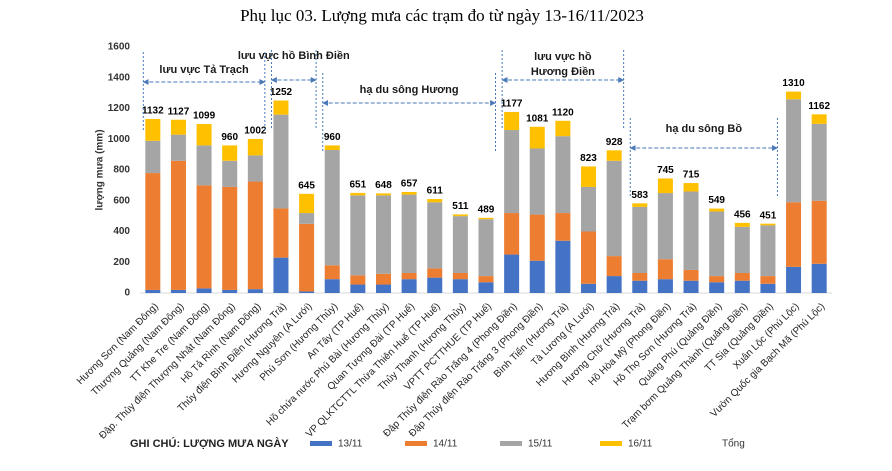 Image resolution: width=892 pixels, height=471 pixels. Describe the element at coordinates (665, 170) in the screenshot. I see `total-label: 745` at that location.